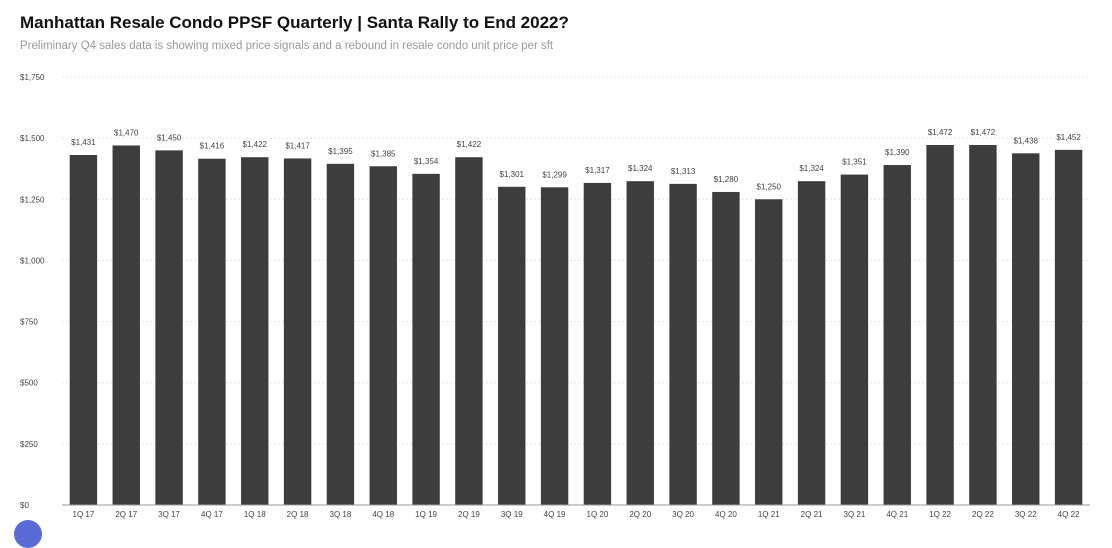 This screenshot has width=1112, height=548. I want to click on data-label: $1,416, so click(212, 146).